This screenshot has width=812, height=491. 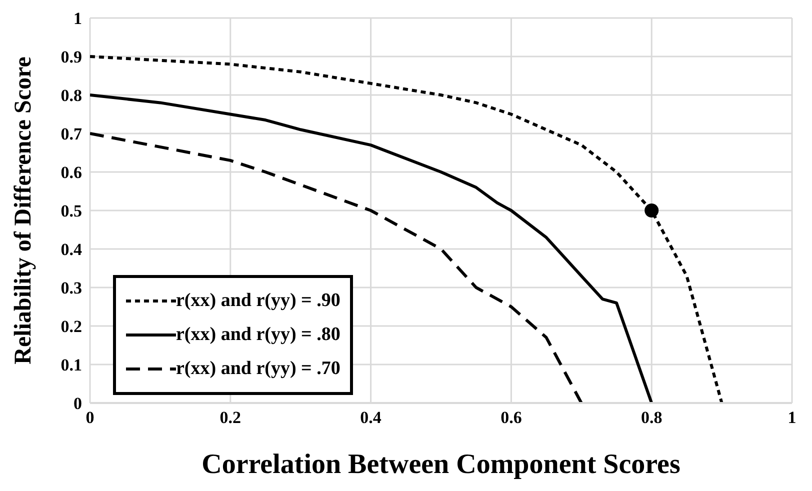 I want to click on legend-label: r(xx) and r(yy) = .70, so click(x=258, y=369).